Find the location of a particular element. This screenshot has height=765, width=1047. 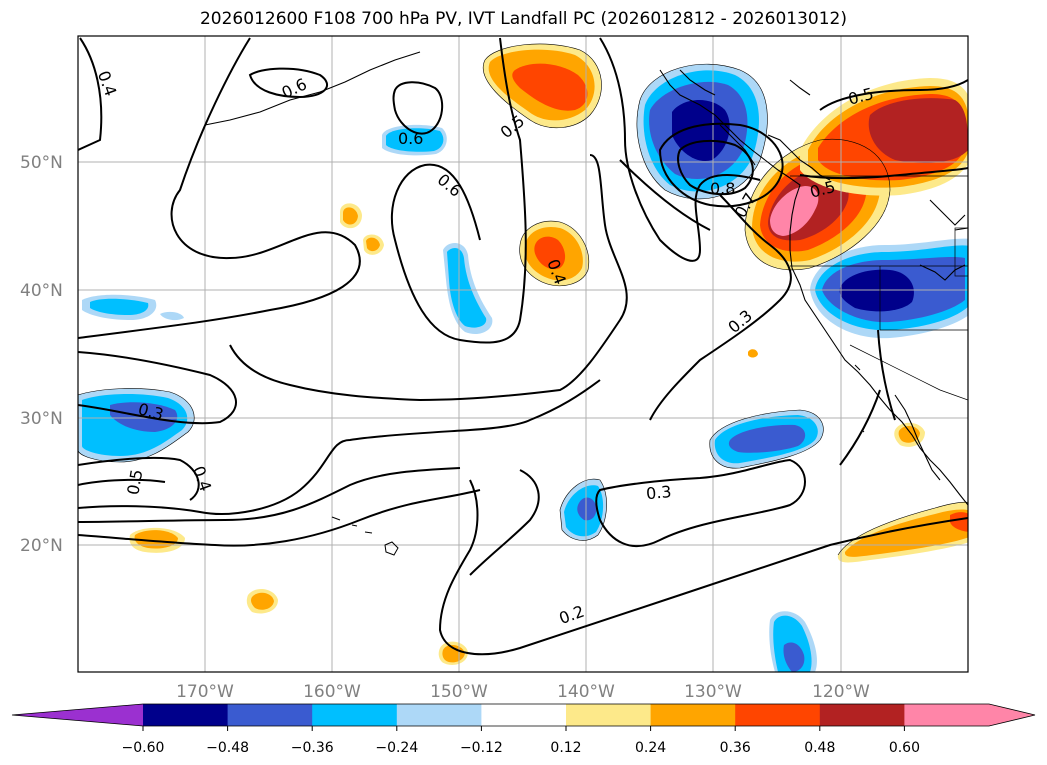

lon-label: 150°W is located at coordinates (459, 692).